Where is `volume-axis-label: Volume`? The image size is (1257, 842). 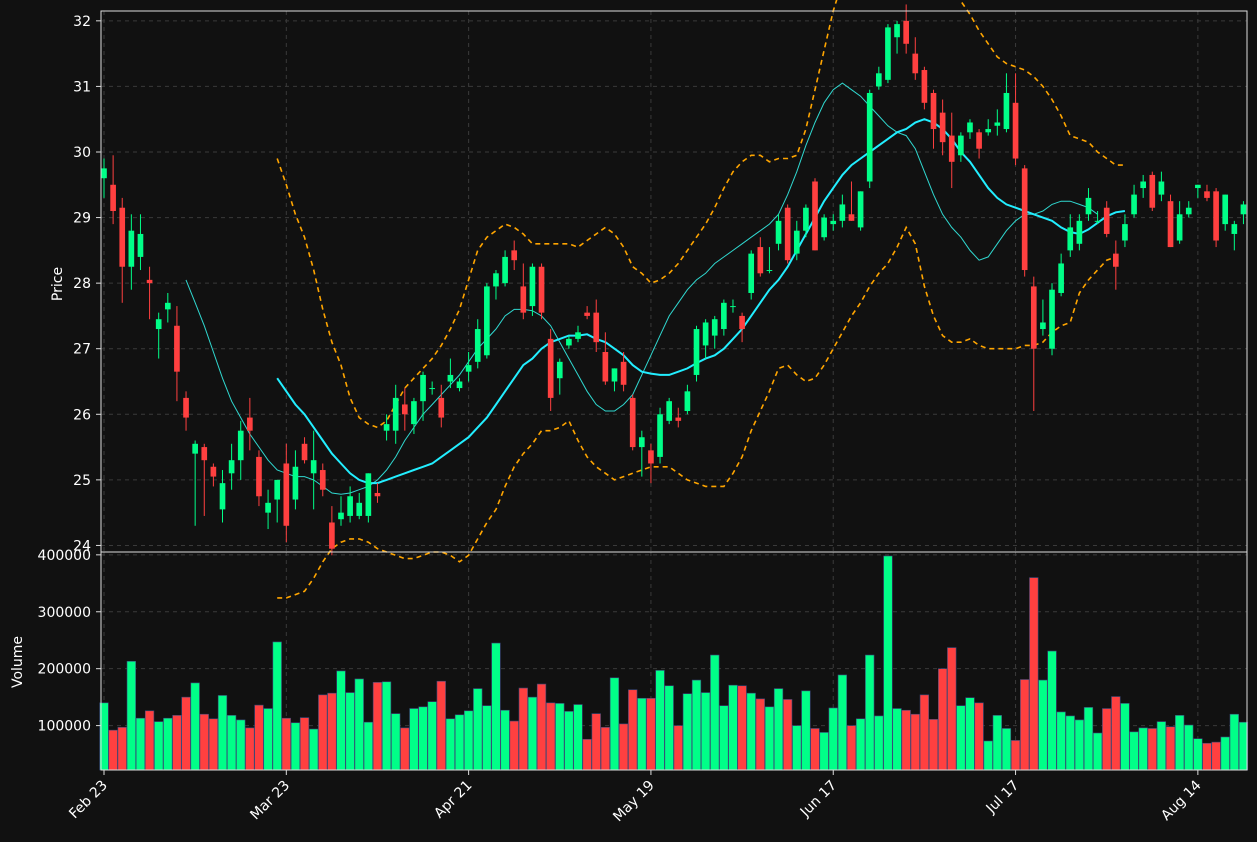 volume-axis-label: Volume is located at coordinates (18, 662).